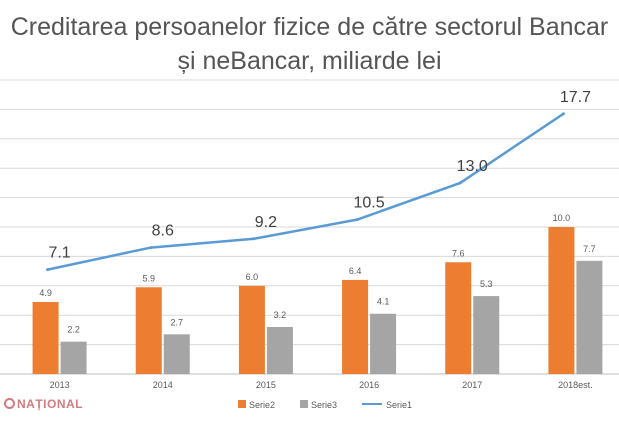  I want to click on data-label-serie2: 6.0, so click(252, 277).